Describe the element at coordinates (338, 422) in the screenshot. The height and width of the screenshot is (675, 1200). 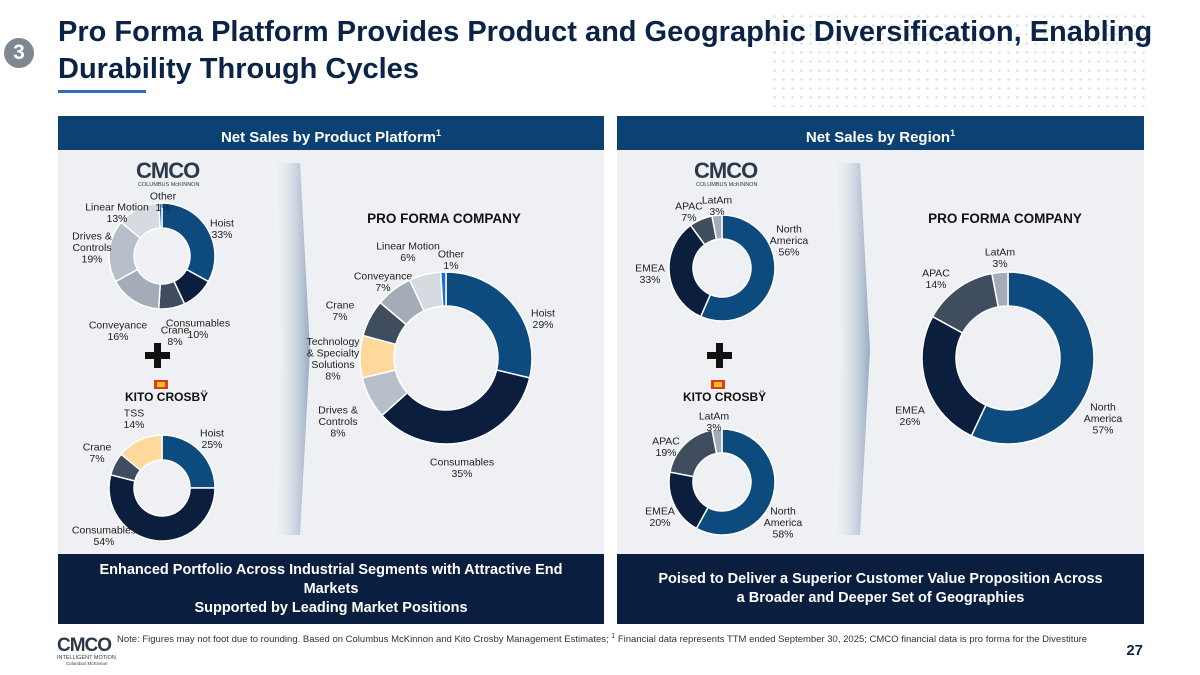
I see `data-label-drives-controls: Drives & Controls 8%` at that location.